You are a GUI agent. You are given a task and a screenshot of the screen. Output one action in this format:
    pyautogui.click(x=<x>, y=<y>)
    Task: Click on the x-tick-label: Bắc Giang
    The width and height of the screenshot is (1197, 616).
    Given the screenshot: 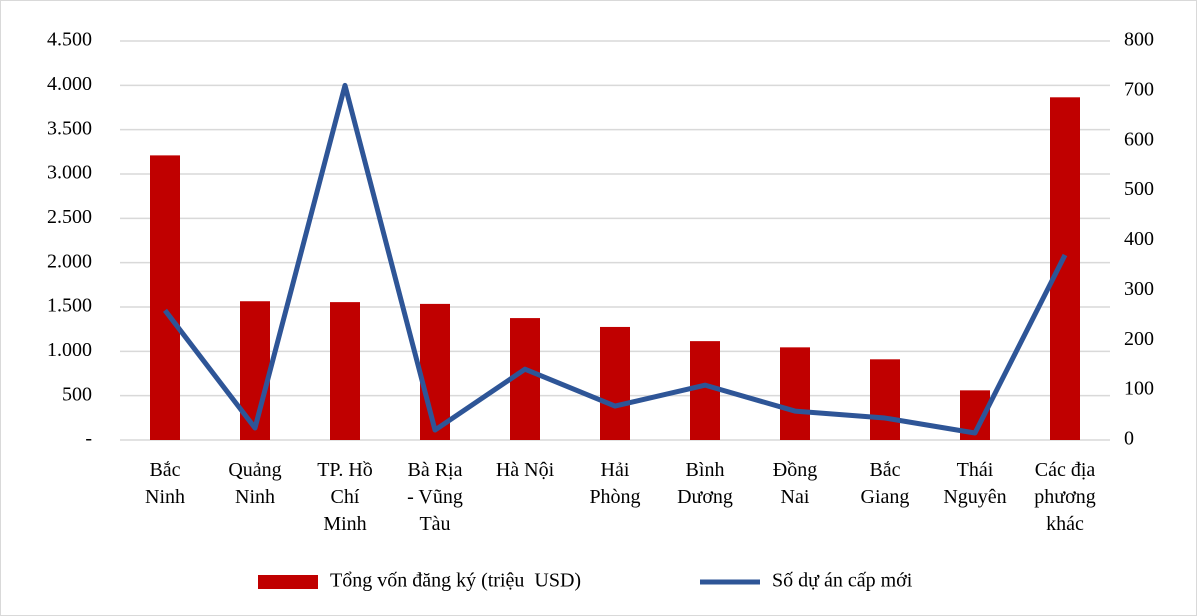 What is the action you would take?
    pyautogui.click(x=885, y=483)
    